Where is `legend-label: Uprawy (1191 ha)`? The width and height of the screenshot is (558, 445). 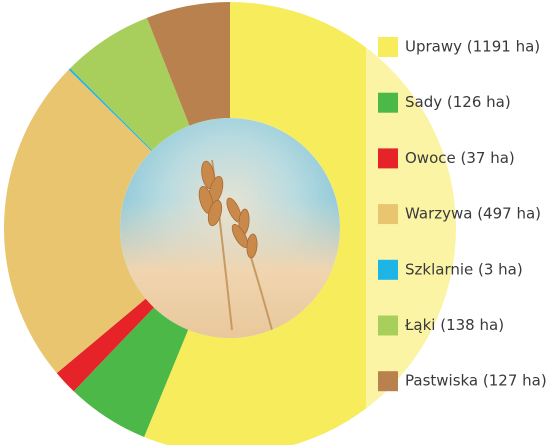 legend-label: Uprawy (1191 ha) is located at coordinates (472, 47).